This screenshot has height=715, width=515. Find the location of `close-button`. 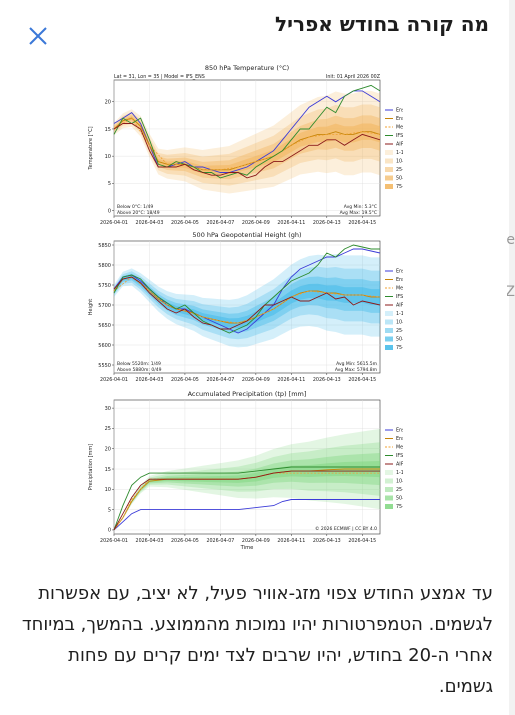

close-button is located at coordinates (38, 36).